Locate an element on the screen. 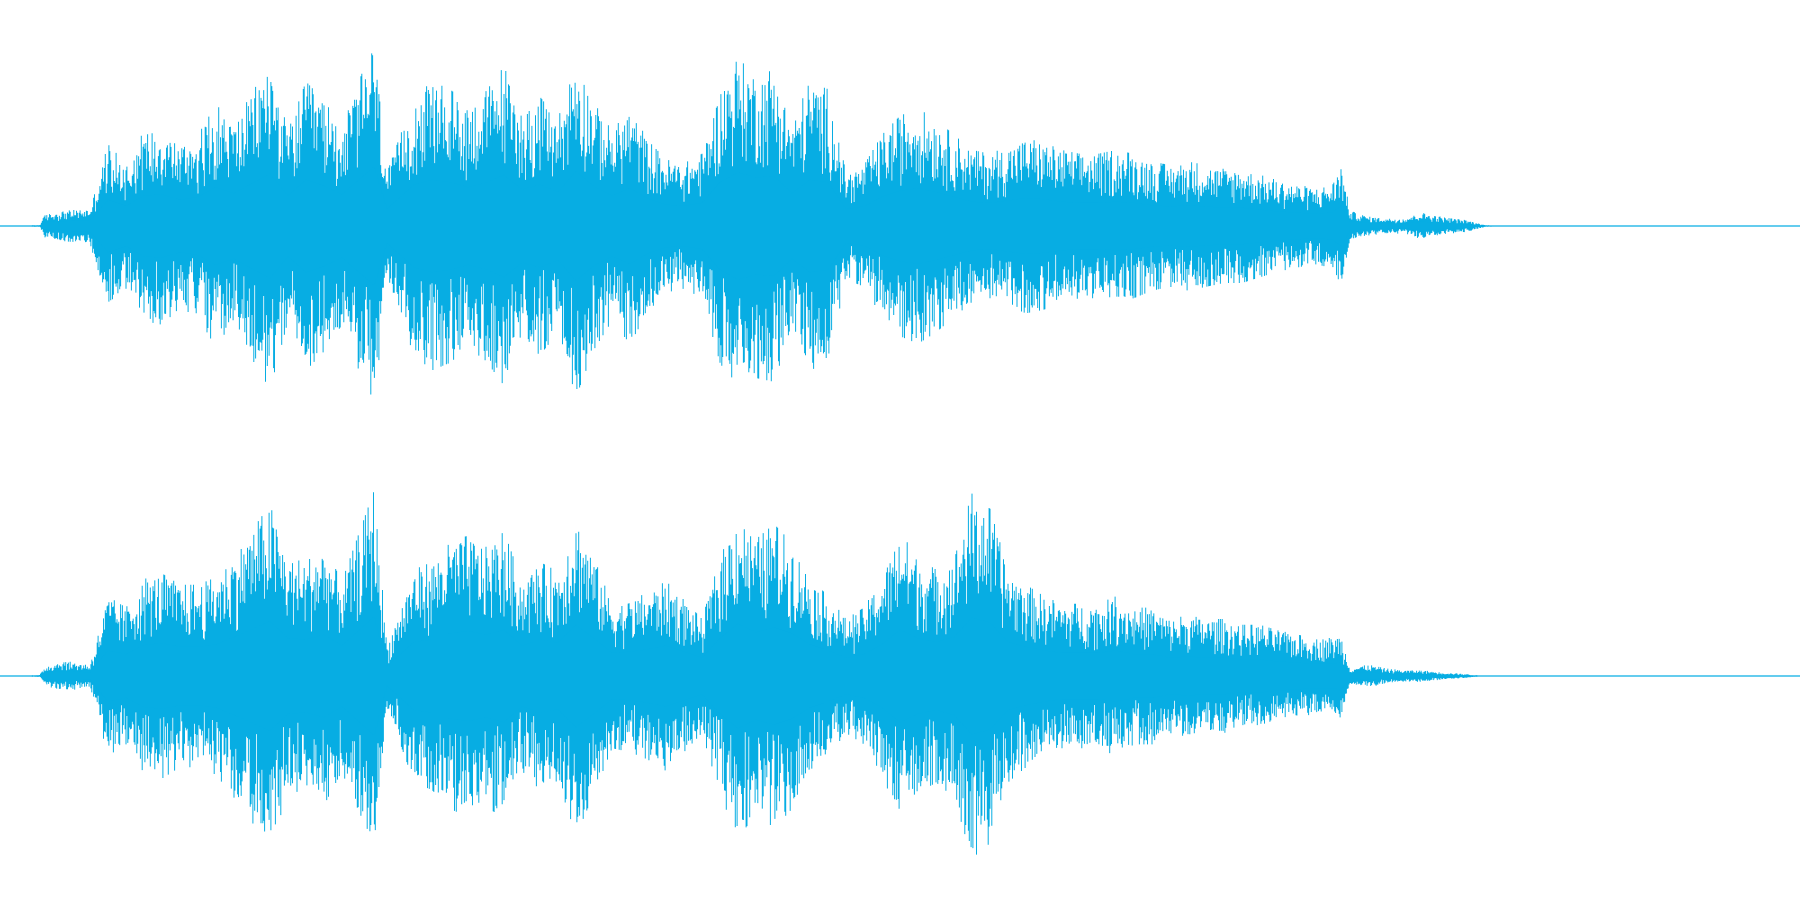 The height and width of the screenshot is (900, 1800). channel-1-signal-core is located at coordinates (763, 226).